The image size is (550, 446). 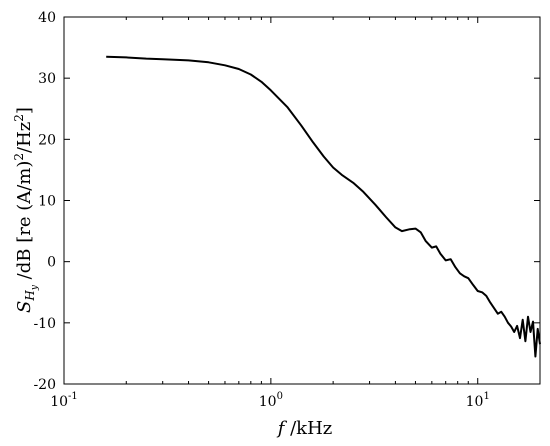 I want to click on y-axis-label-unit-3: ], so click(x=24, y=110).